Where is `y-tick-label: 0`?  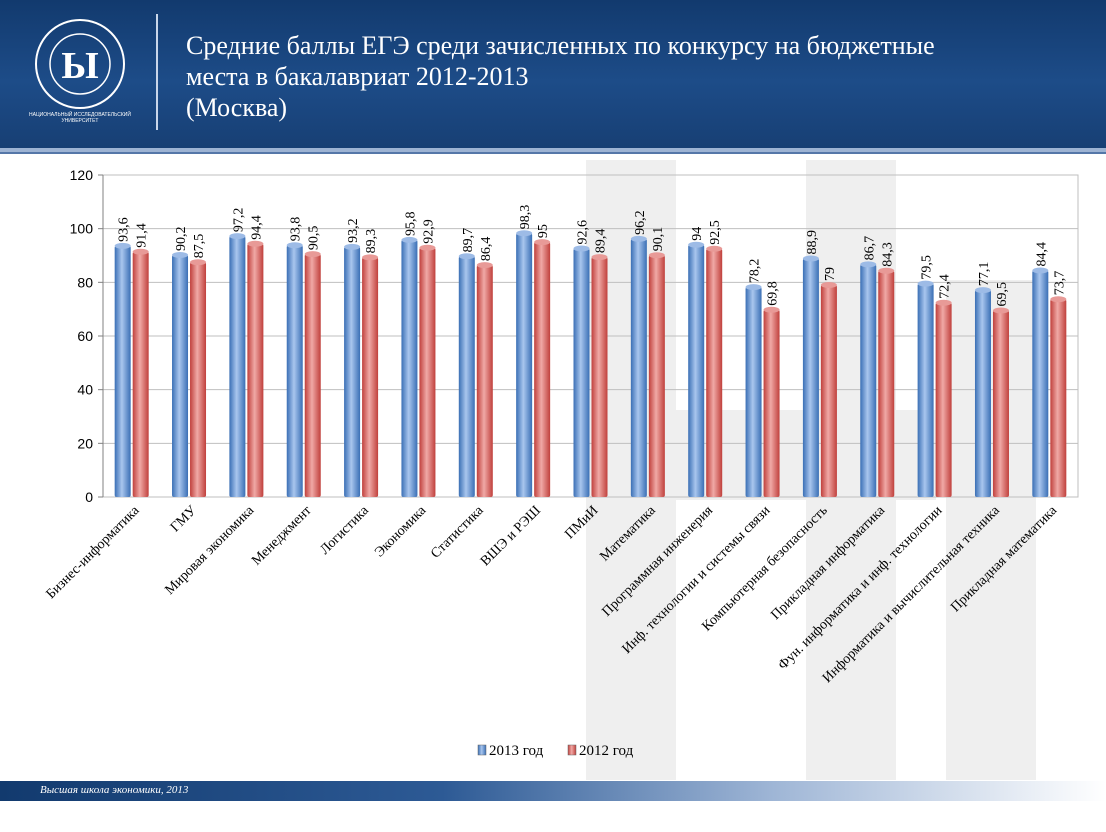
y-tick-label: 0 is located at coordinates (89, 497).